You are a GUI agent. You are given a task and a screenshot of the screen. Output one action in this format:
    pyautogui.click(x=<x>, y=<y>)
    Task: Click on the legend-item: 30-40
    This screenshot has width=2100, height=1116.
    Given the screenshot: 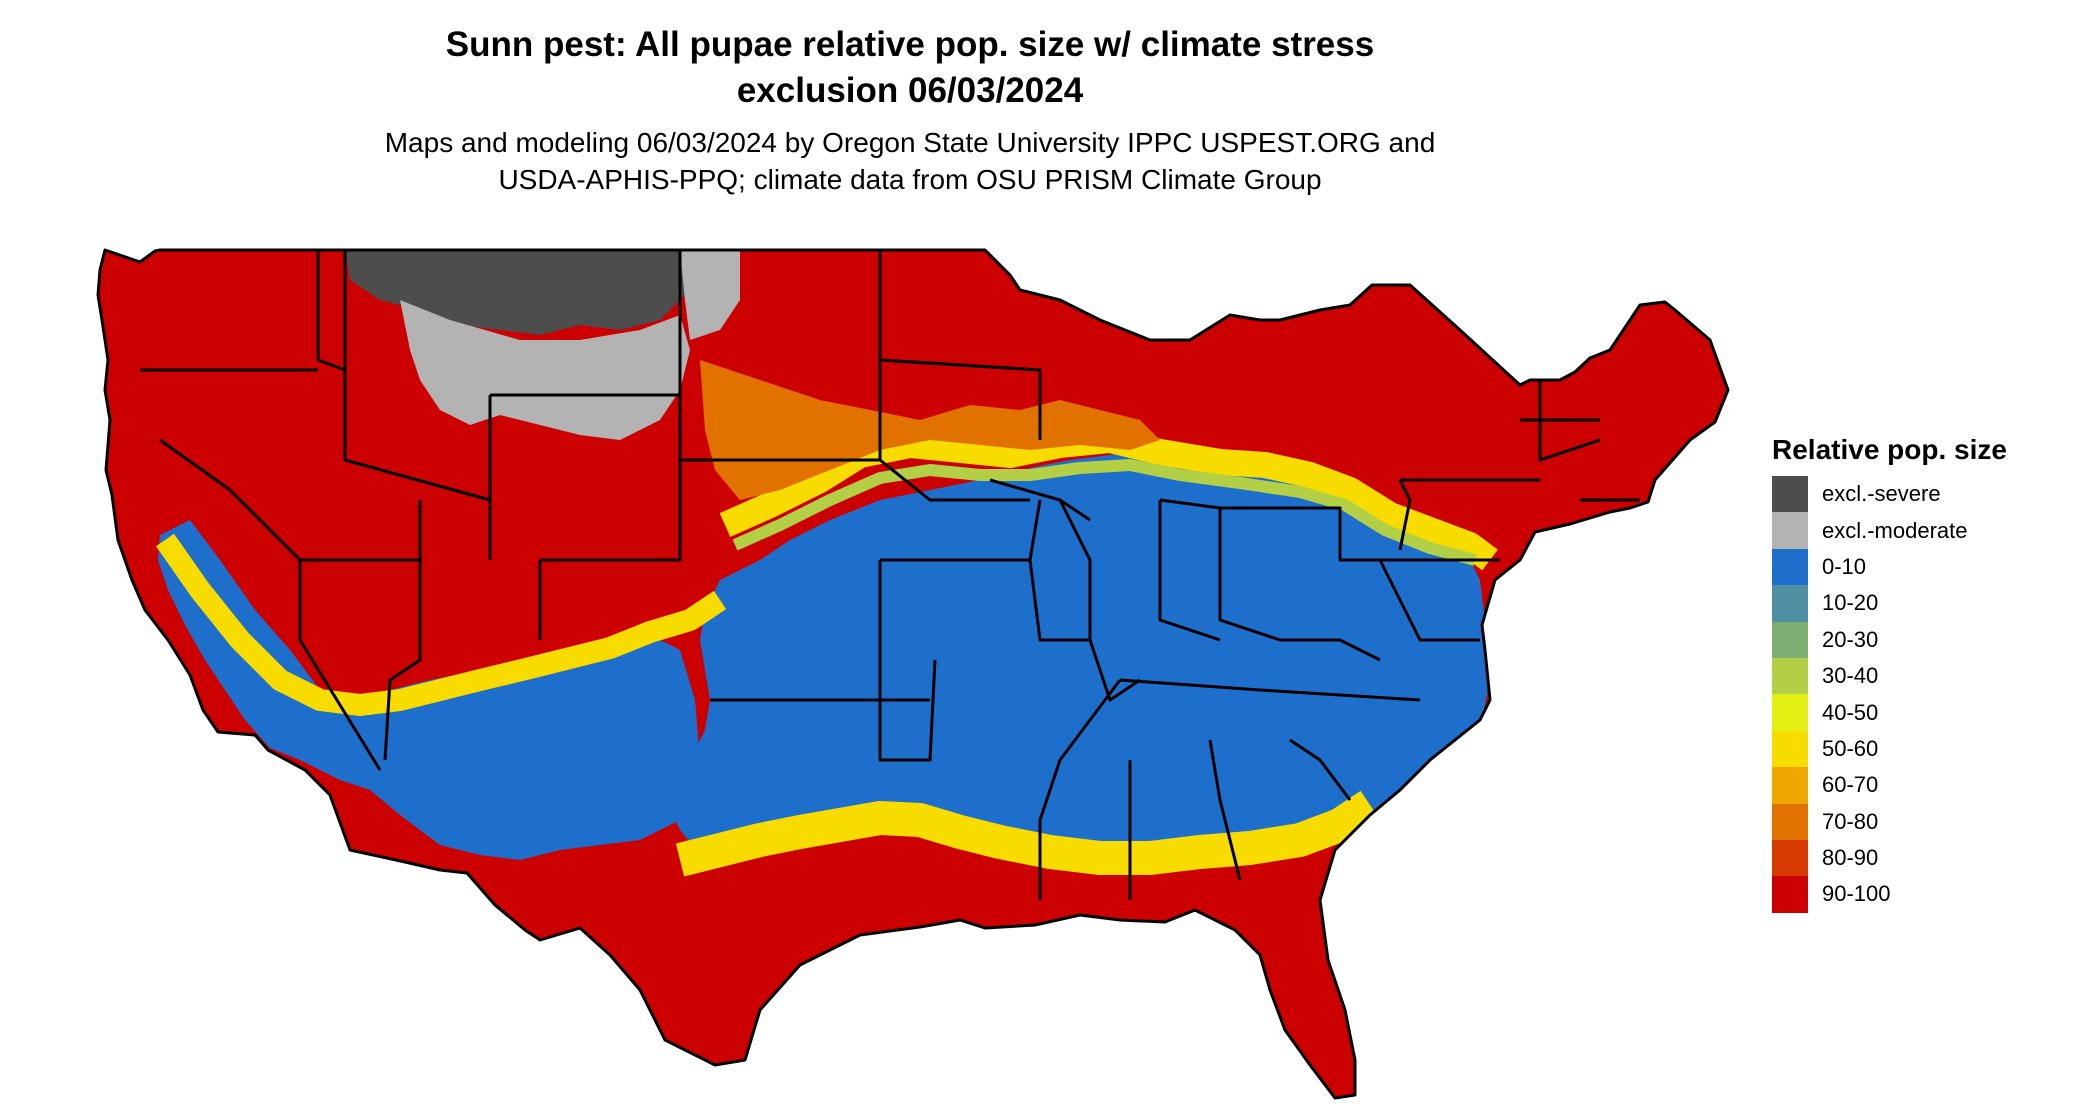 What is the action you would take?
    pyautogui.click(x=1922, y=676)
    